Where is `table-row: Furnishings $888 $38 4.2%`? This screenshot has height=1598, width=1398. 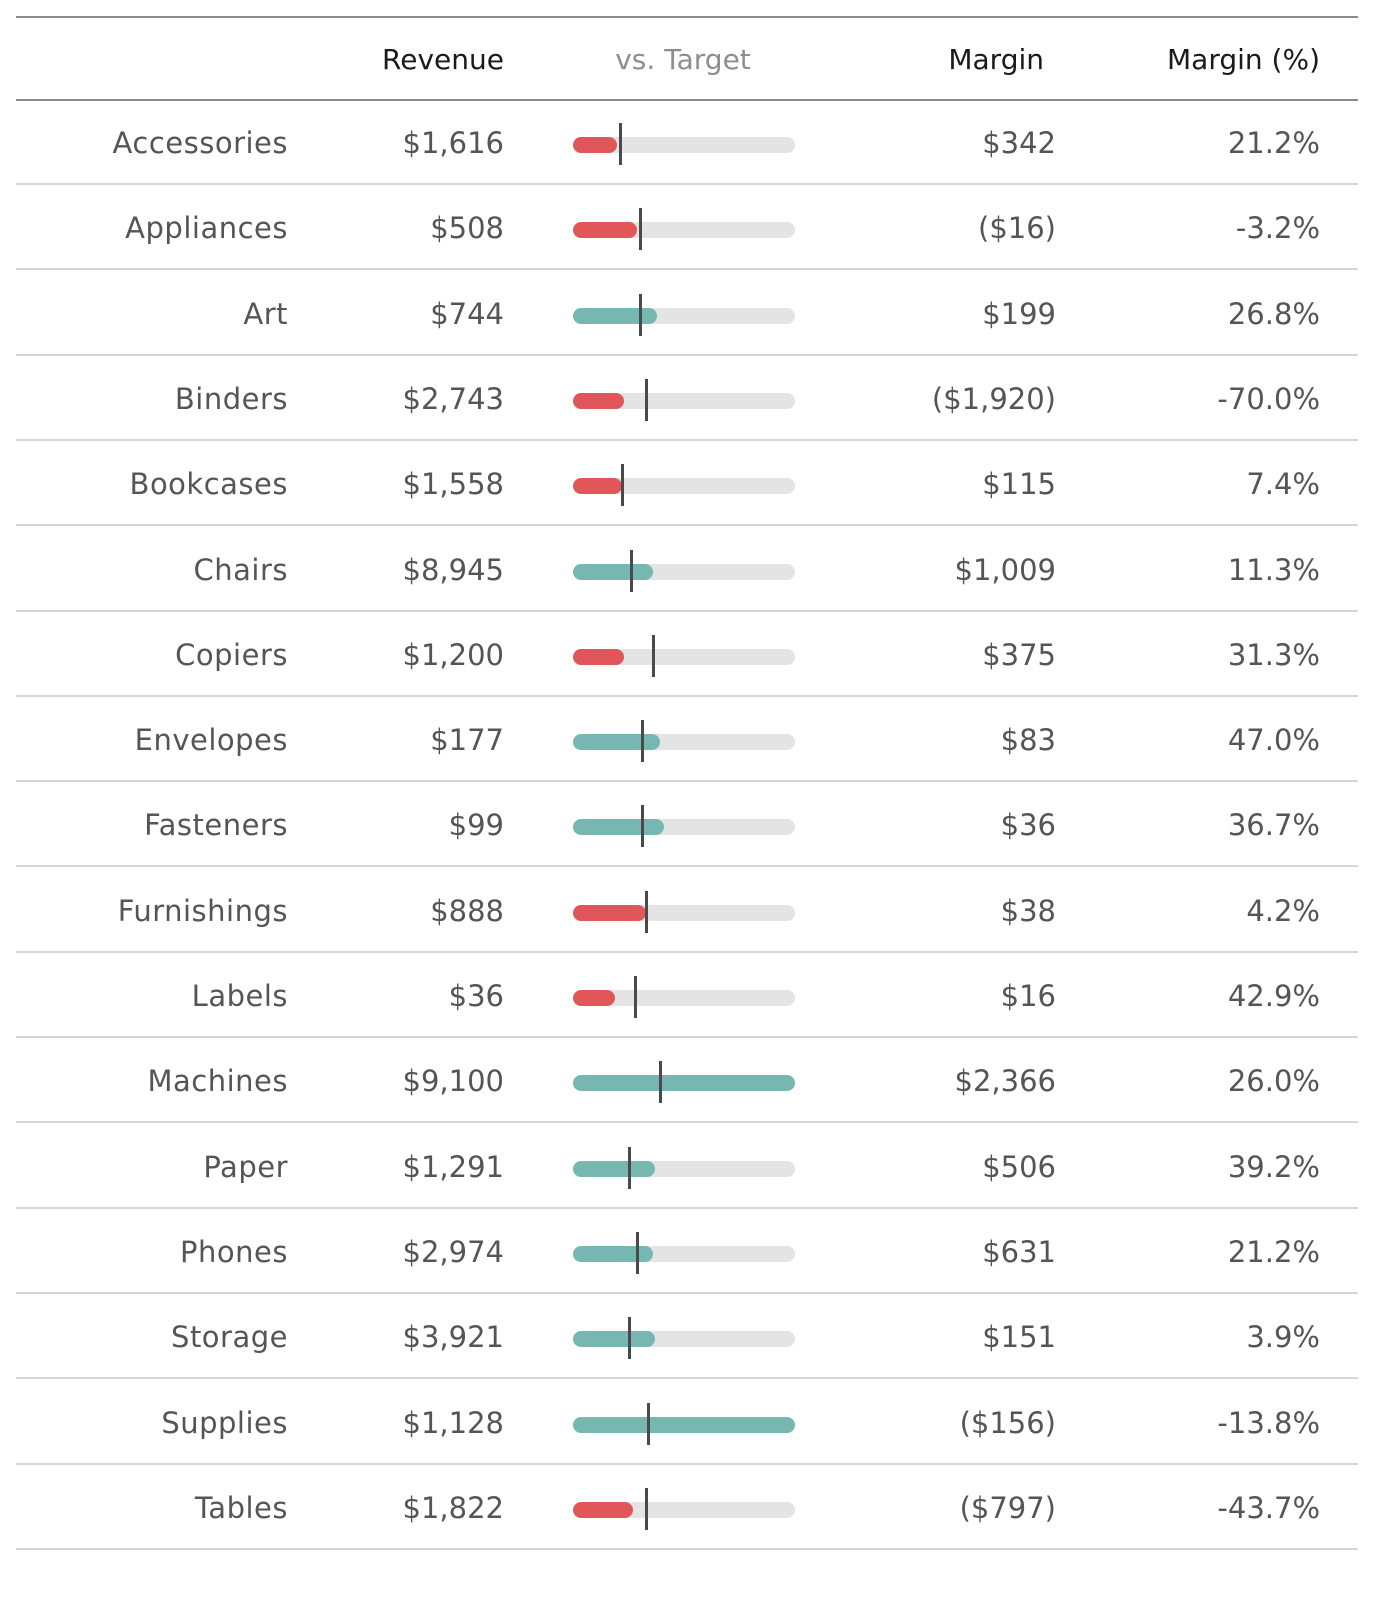
table-row: Furnishings $888 $38 4.2% is located at coordinates (687, 911).